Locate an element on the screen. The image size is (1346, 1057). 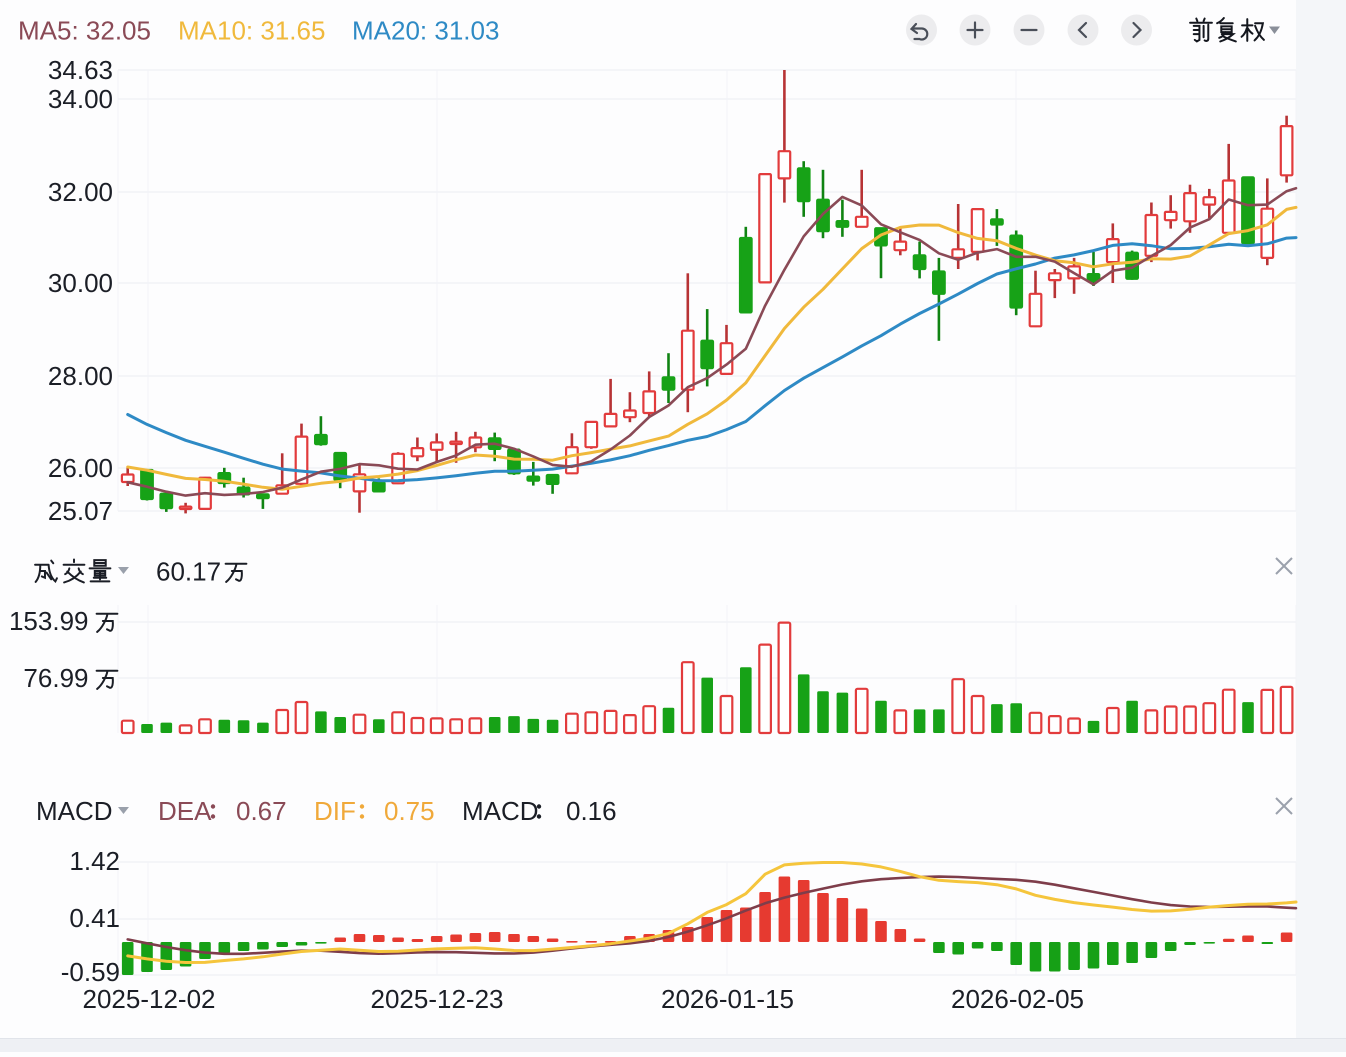
svg-text: 2026-02-05 is located at coordinates (1017, 999).